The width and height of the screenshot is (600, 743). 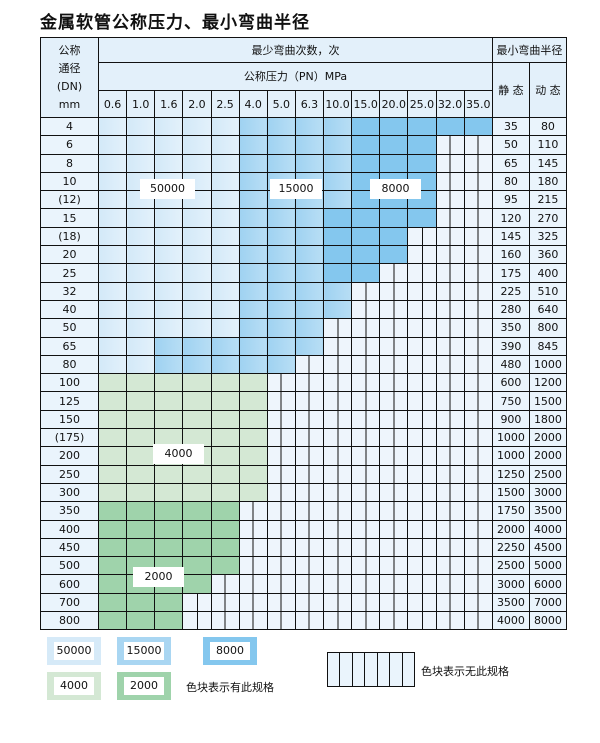 I want to click on pressure-column-header: 6.3, so click(x=309, y=104).